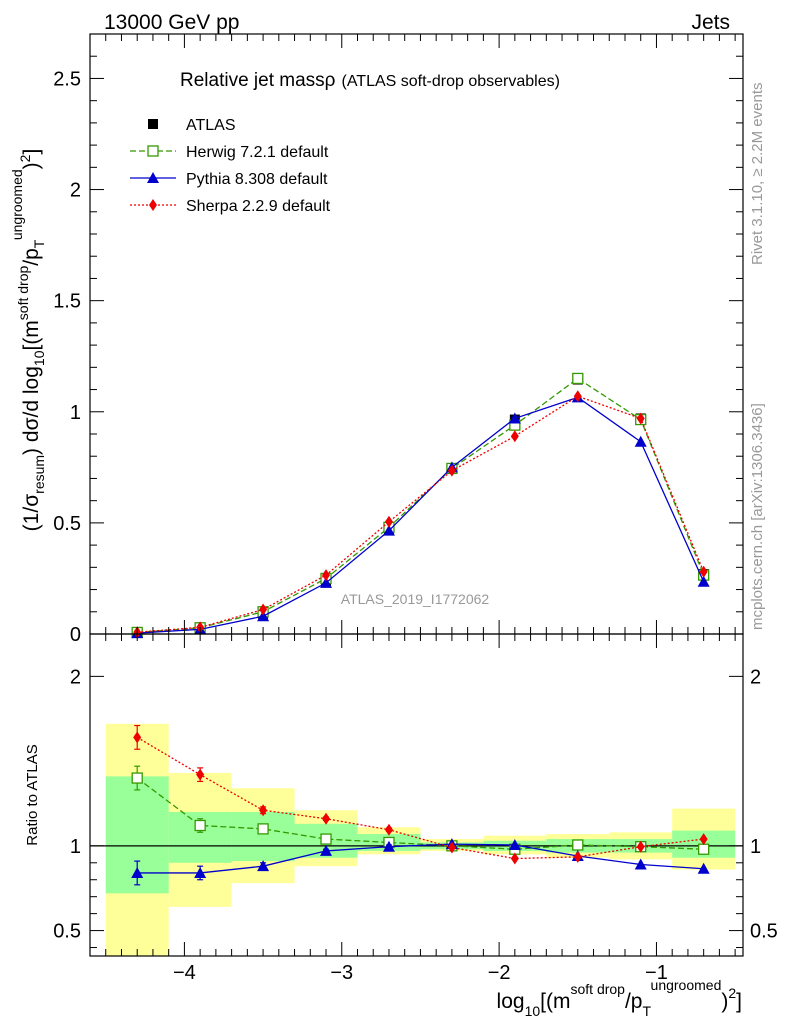 This screenshot has width=786, height=1024. I want to click on header-energy-label: 13000 GeV pp, so click(171, 22).